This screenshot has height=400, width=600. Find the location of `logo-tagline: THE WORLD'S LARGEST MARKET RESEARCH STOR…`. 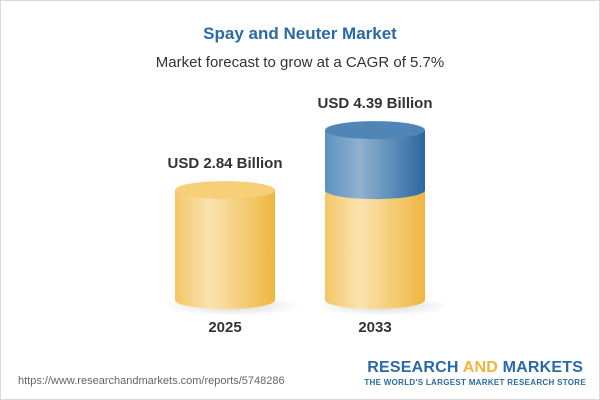

logo-tagline: THE WORLD'S LARGEST MARKET RESEARCH STOR… is located at coordinates (475, 382).